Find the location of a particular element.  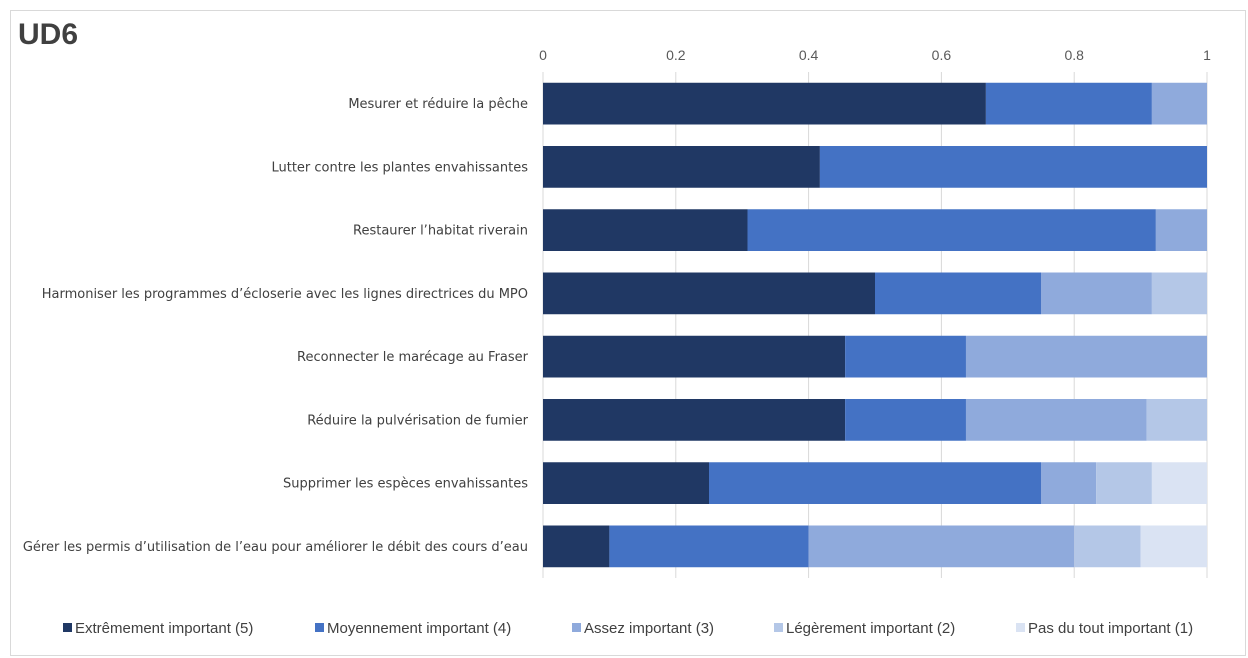

x-tick-label: 0 is located at coordinates (543, 55).